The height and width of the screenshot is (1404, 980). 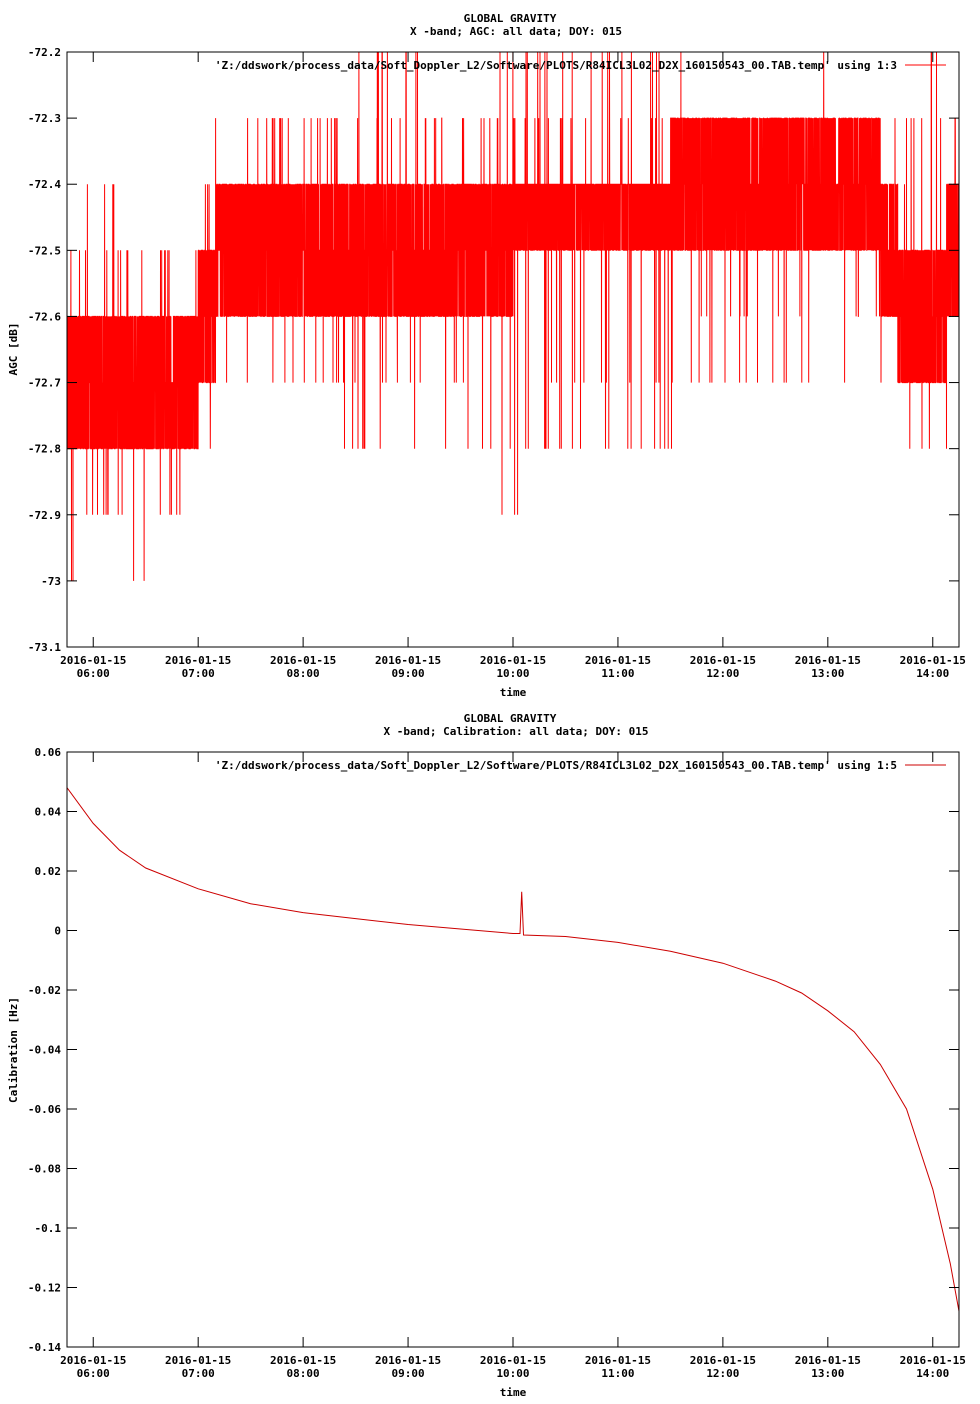 I want to click on chart-subtitle: X -band; AGC: all data; DOY: 015, so click(x=516, y=31).